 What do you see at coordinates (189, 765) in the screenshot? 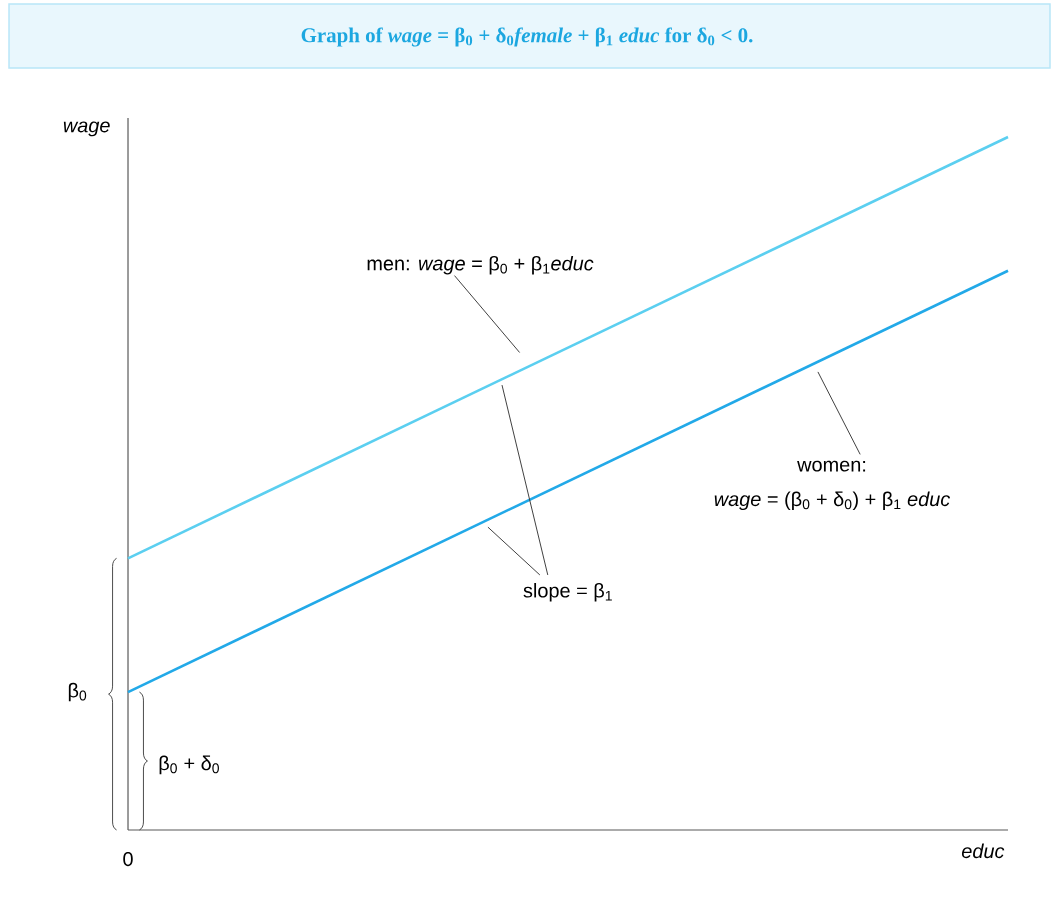
I see `annotation: β$_{0}$ + δ$_{0}$` at bounding box center [189, 765].